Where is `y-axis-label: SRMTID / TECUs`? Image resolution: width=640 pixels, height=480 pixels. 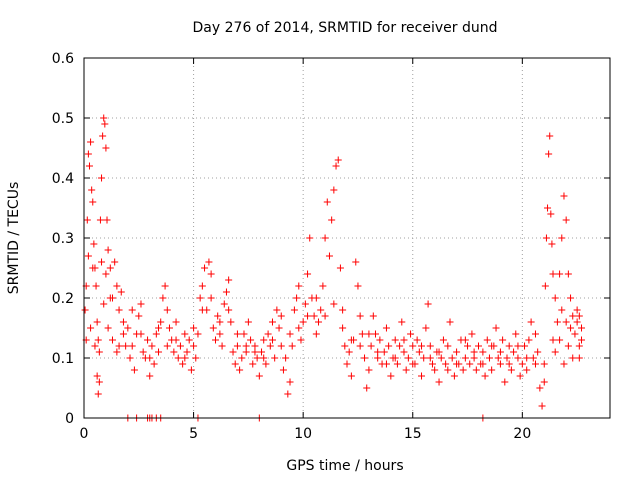 y-axis-label: SRMTID / TECUs is located at coordinates (14, 238).